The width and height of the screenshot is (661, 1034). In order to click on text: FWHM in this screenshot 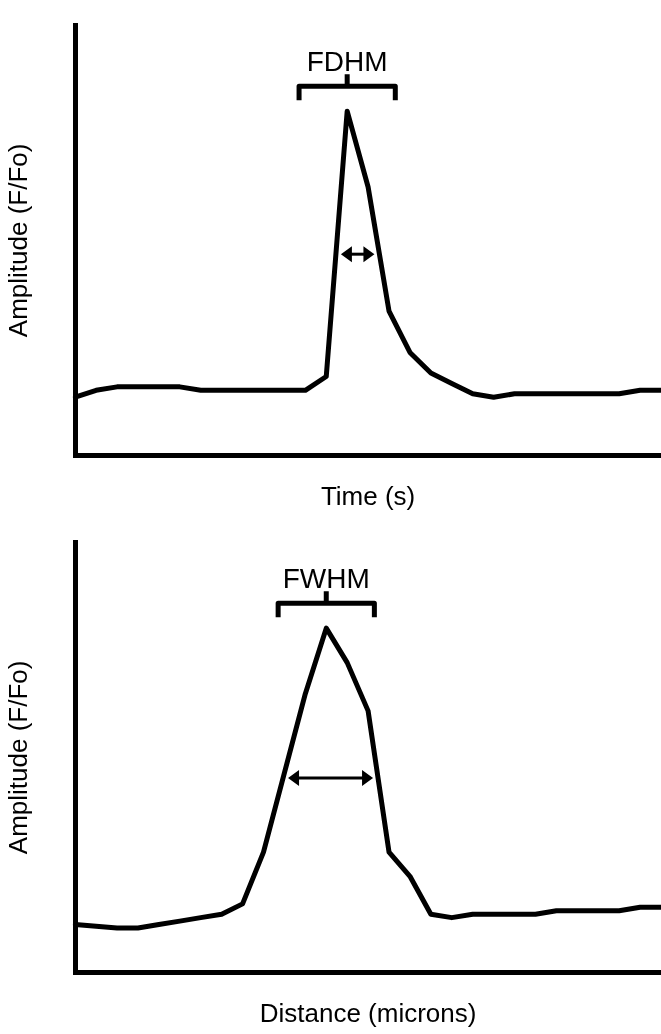, I will do `click(326, 579)`.